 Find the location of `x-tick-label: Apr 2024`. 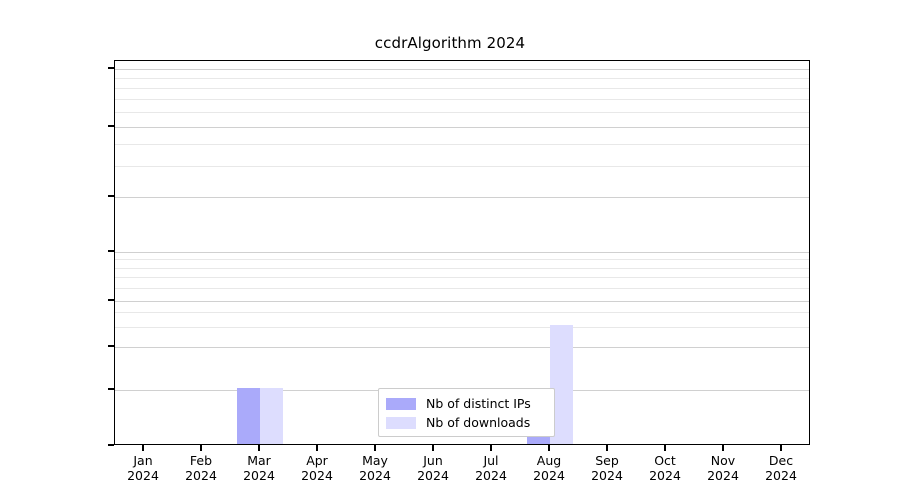

x-tick-label: Apr 2024 is located at coordinates (317, 468).